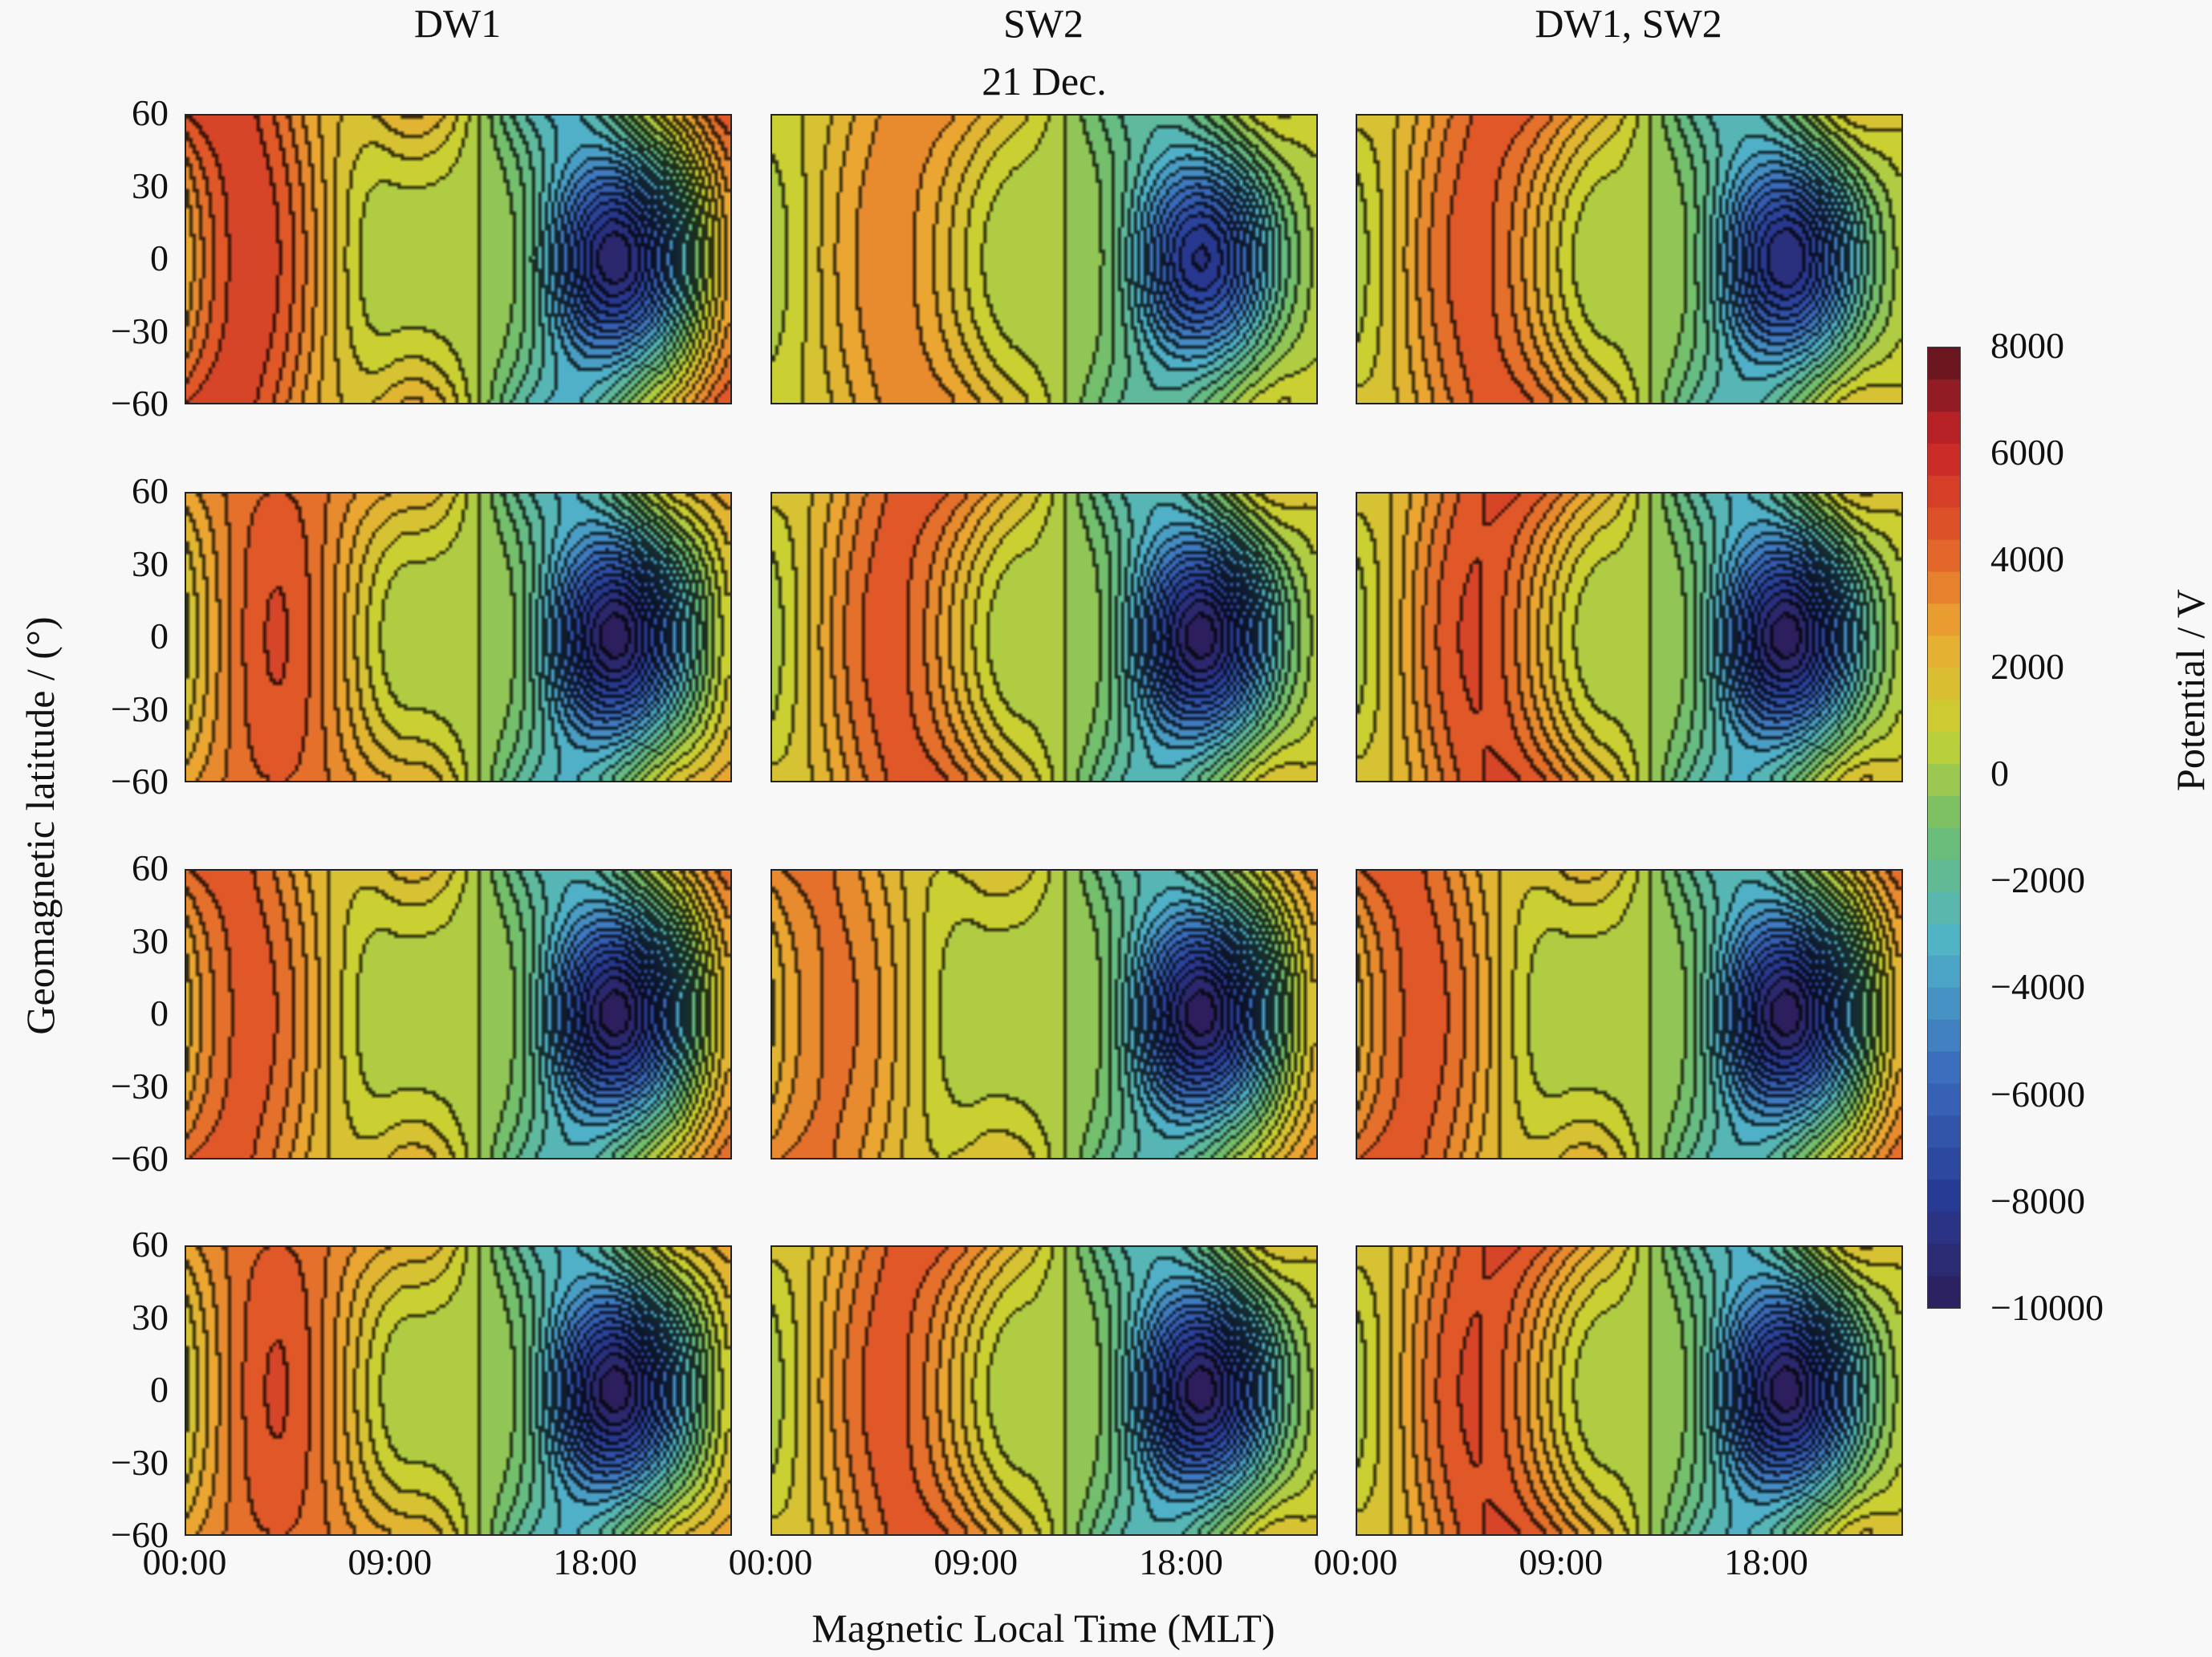 The image size is (2212, 1657). I want to click on colorbar-tick-label: −10000, so click(2047, 1307).